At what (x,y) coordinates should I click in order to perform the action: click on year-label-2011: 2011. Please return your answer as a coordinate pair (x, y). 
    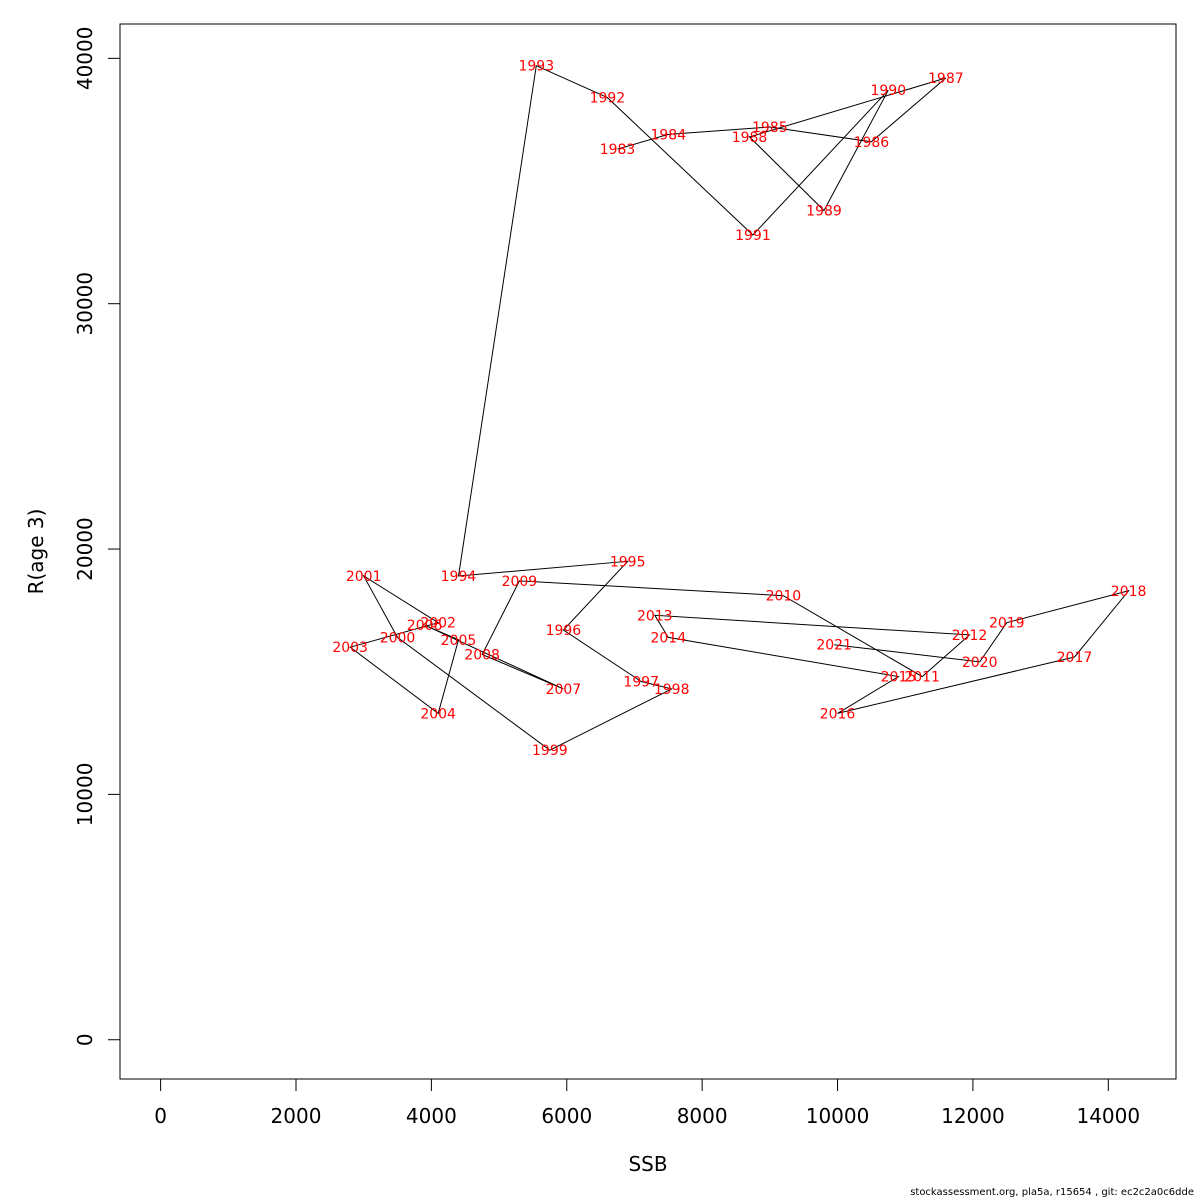
    Looking at the image, I should click on (922, 678).